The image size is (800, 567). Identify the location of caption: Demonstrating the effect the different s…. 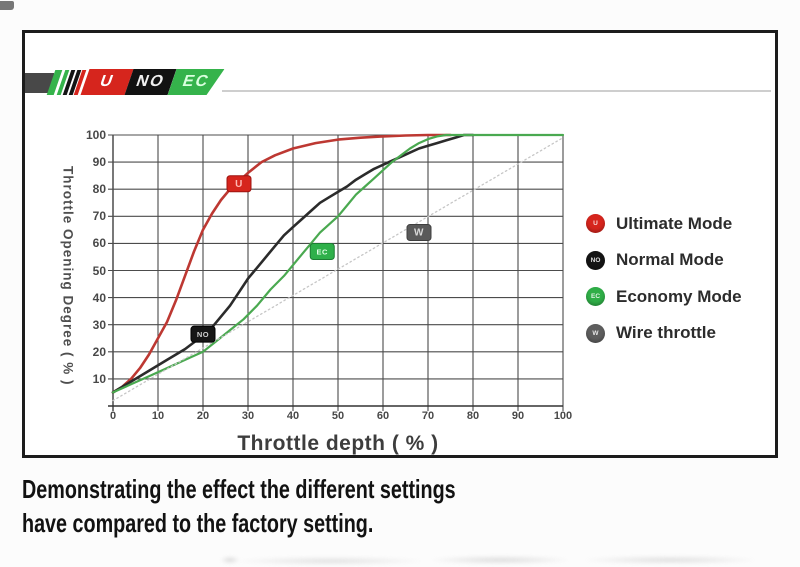
(239, 506).